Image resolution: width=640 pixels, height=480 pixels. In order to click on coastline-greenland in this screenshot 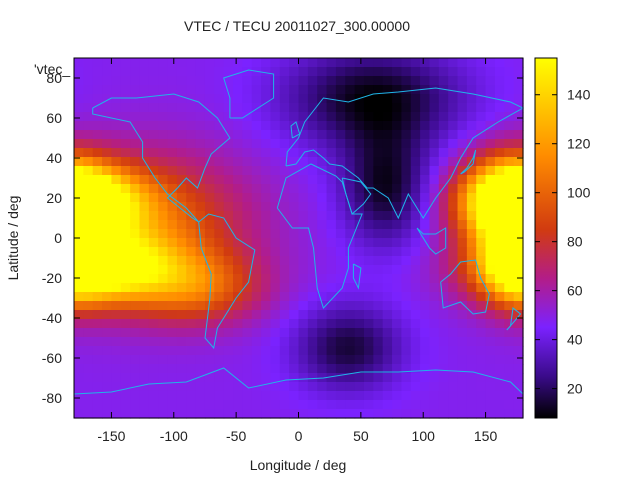, I will do `click(249, 94)`.